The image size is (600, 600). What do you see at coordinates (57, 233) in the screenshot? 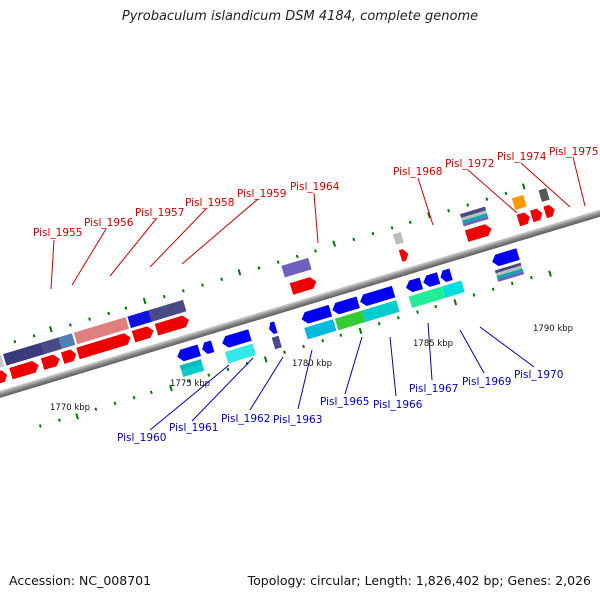
I see `gene-label-top: Pisl_1955` at bounding box center [57, 233].